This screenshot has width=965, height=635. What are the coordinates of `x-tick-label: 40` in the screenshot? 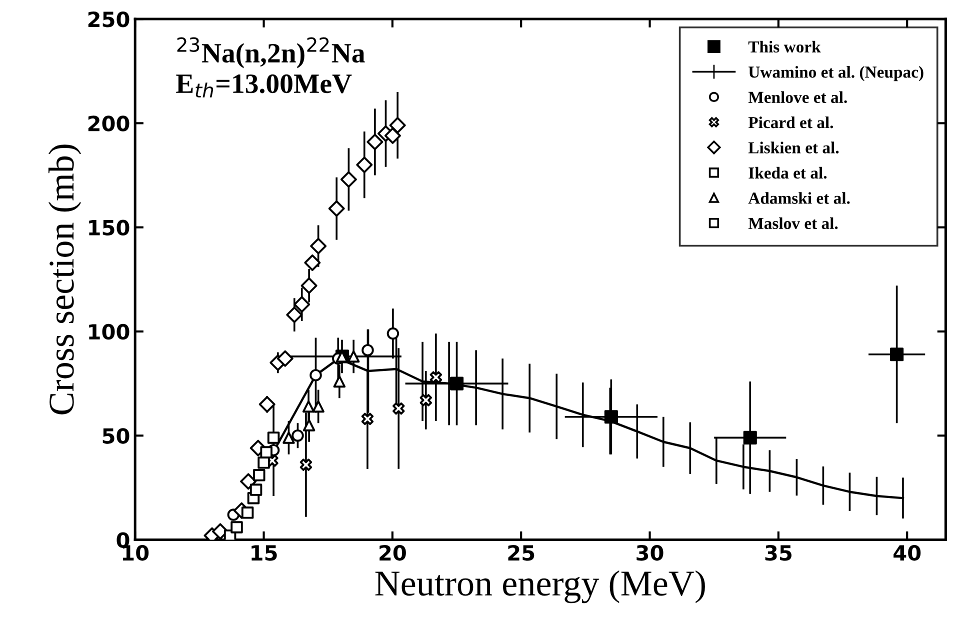 It's located at (907, 552).